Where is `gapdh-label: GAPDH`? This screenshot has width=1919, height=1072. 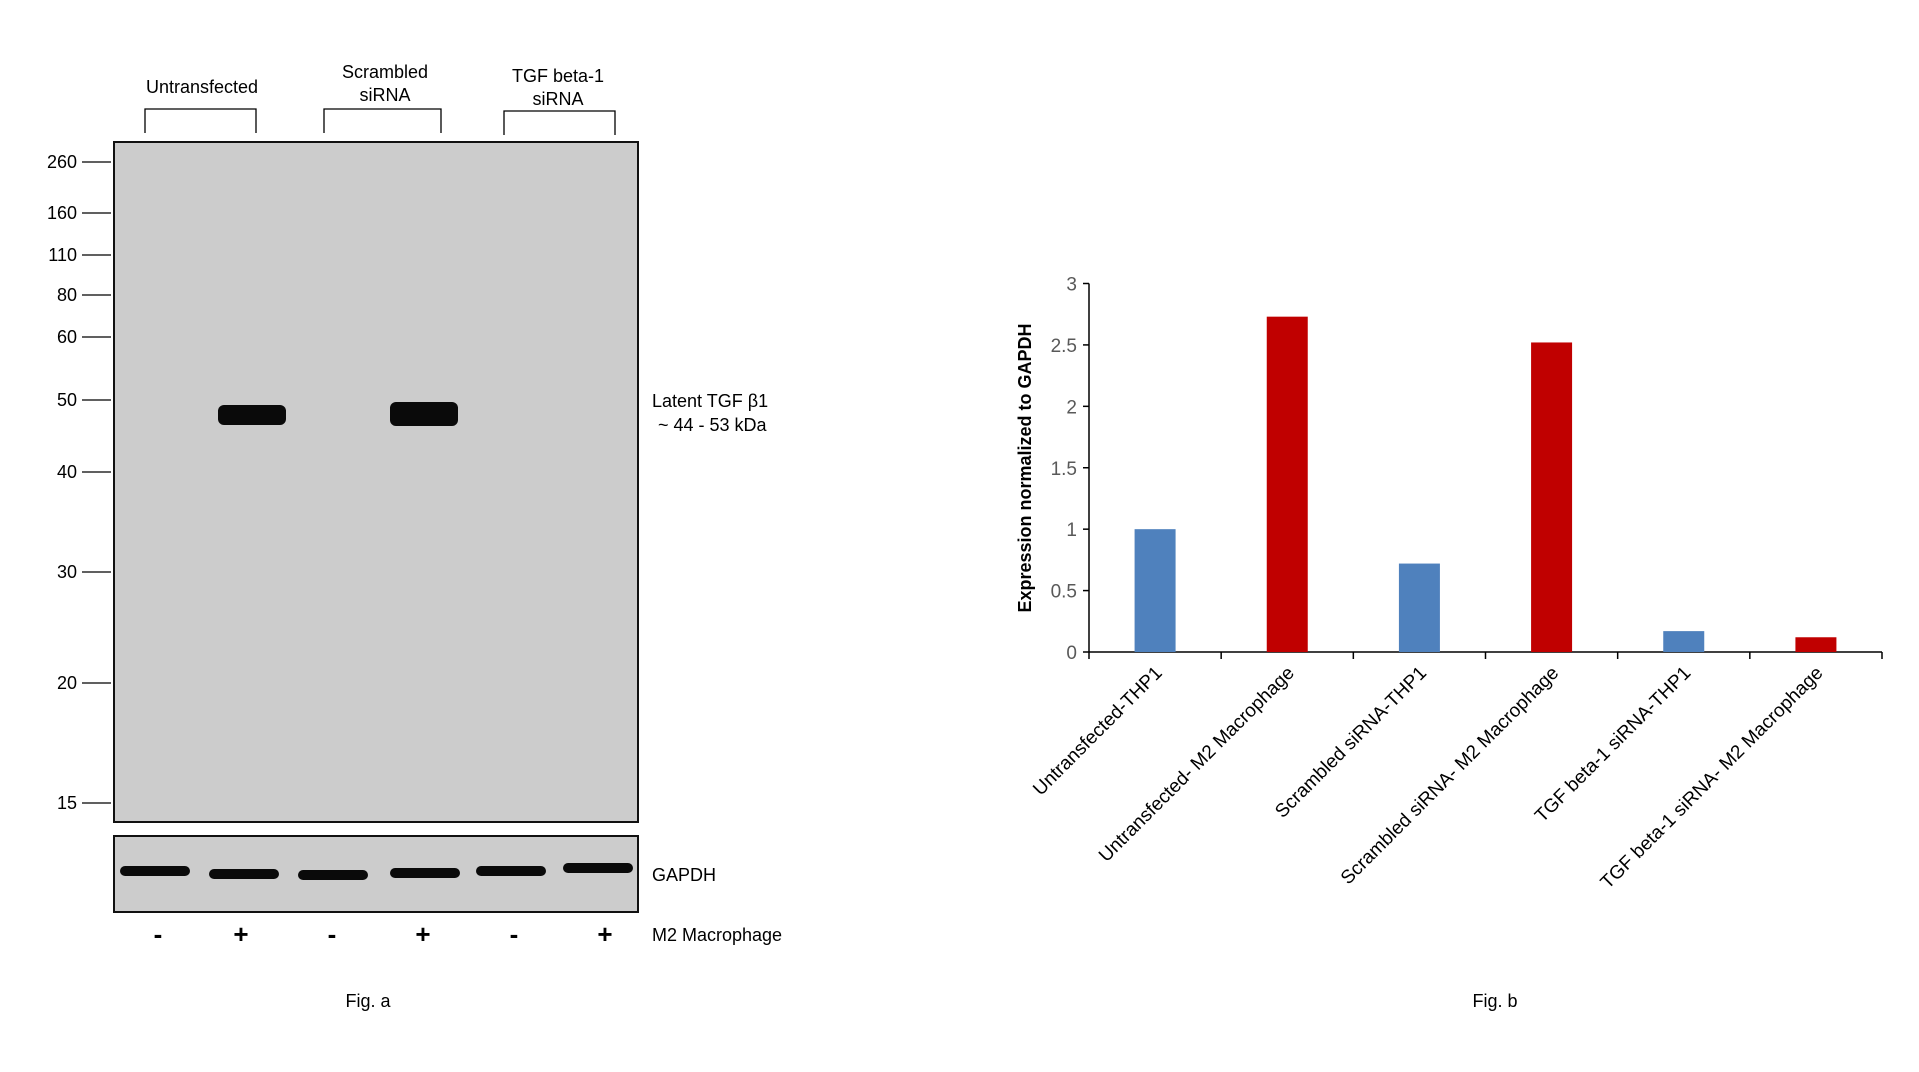
gapdh-label: GAPDH is located at coordinates (684, 875).